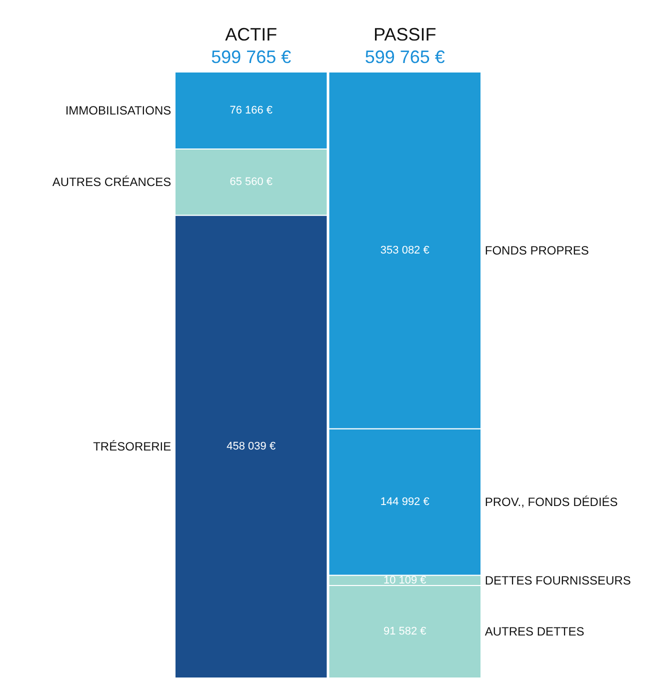 This screenshot has height=680, width=653. What do you see at coordinates (112, 182) in the screenshot?
I see `series-label: AUTRES CRÉANCES` at bounding box center [112, 182].